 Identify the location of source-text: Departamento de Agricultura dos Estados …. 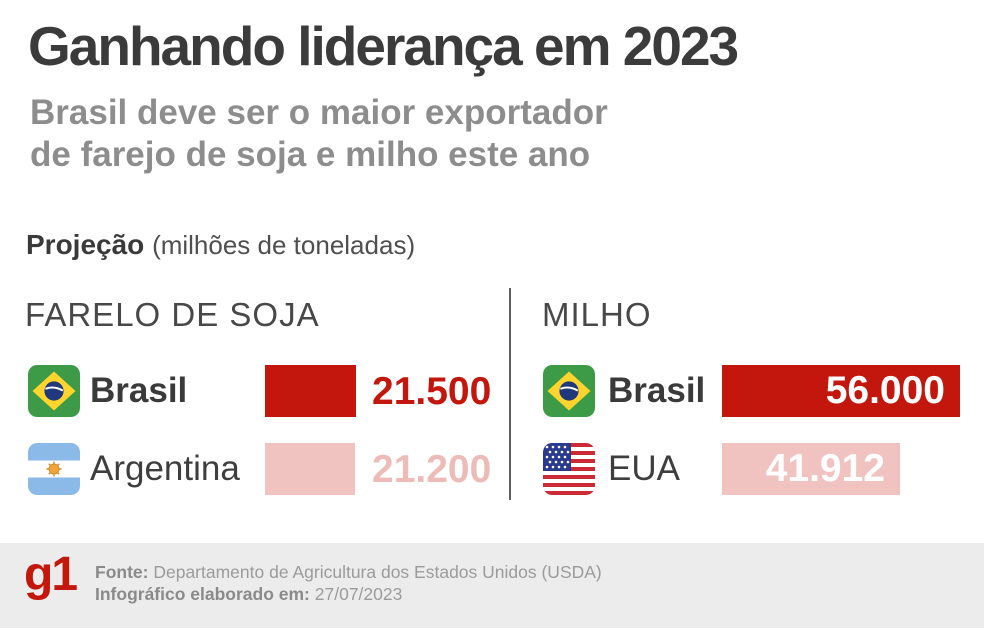
(377, 572).